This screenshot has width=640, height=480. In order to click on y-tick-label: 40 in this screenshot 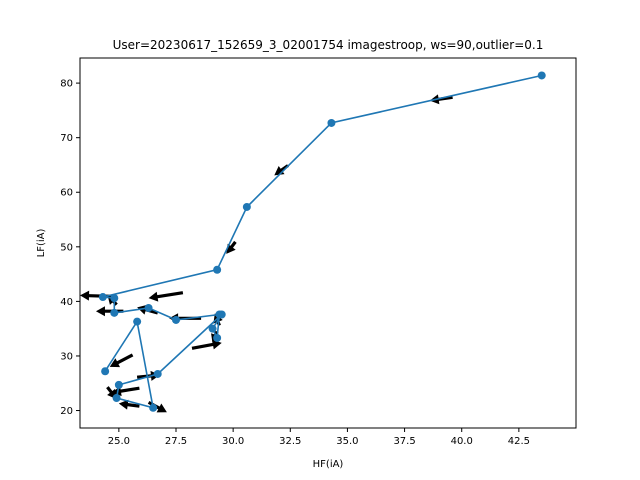, I will do `click(66, 302)`.